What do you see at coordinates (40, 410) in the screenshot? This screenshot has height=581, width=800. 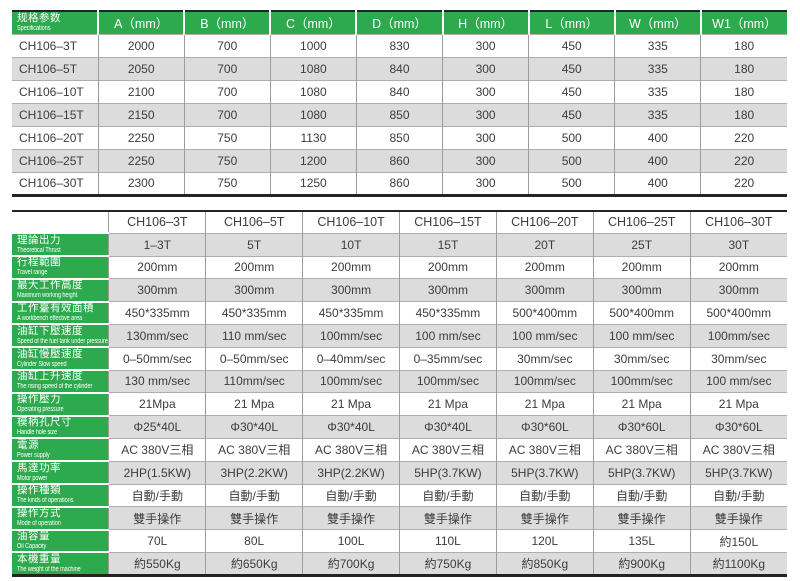 I see `spec-label-en: Operating pressure` at bounding box center [40, 410].